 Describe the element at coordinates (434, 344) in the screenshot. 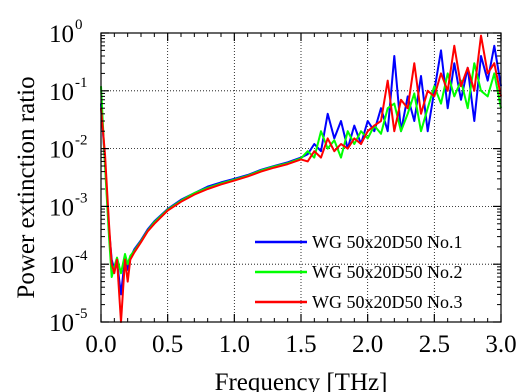

I see `x-tick-label: 2.5` at that location.